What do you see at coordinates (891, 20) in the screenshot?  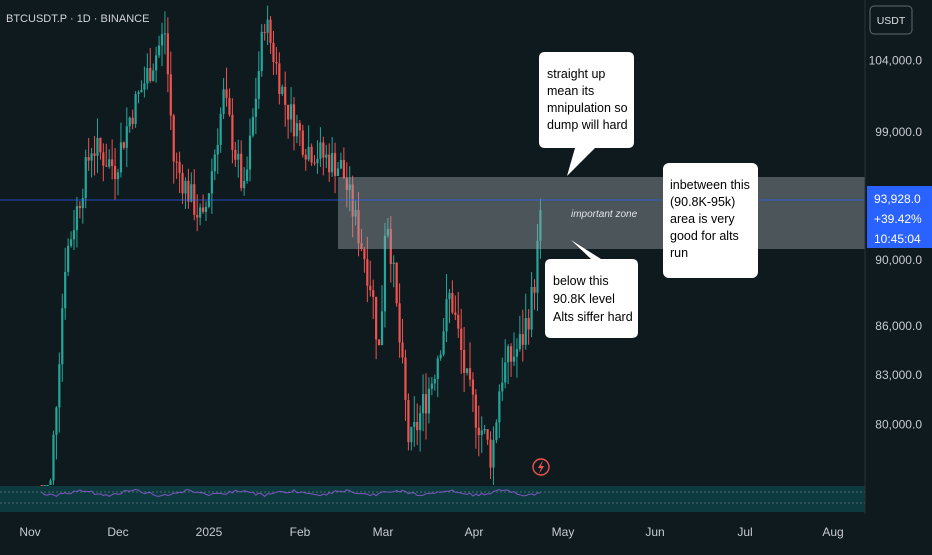 I see `currency-button` at bounding box center [891, 20].